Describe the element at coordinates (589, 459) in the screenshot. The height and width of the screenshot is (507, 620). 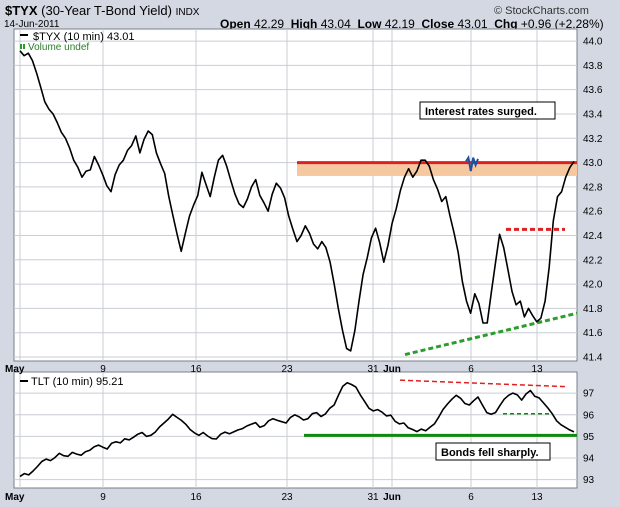
I see `tlt-y-tick-label: 94` at that location.